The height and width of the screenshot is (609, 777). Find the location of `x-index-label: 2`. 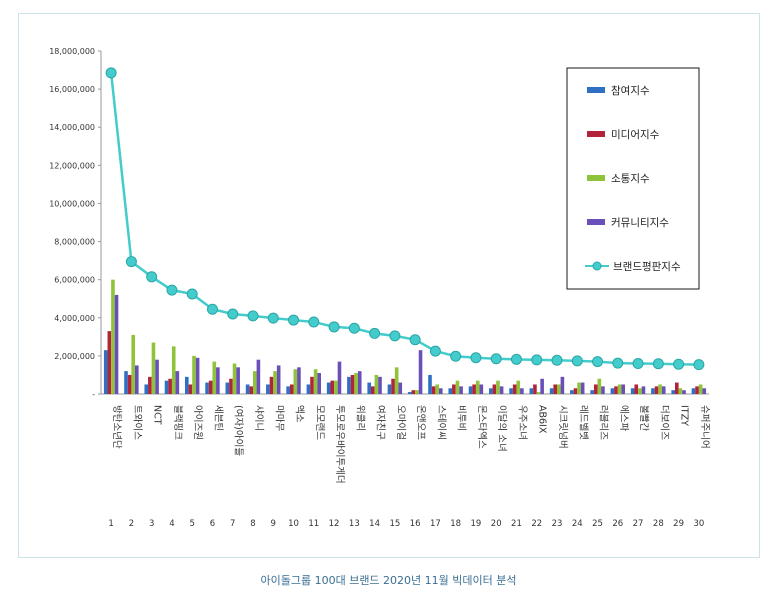

x-index-label: 2 is located at coordinates (131, 524).